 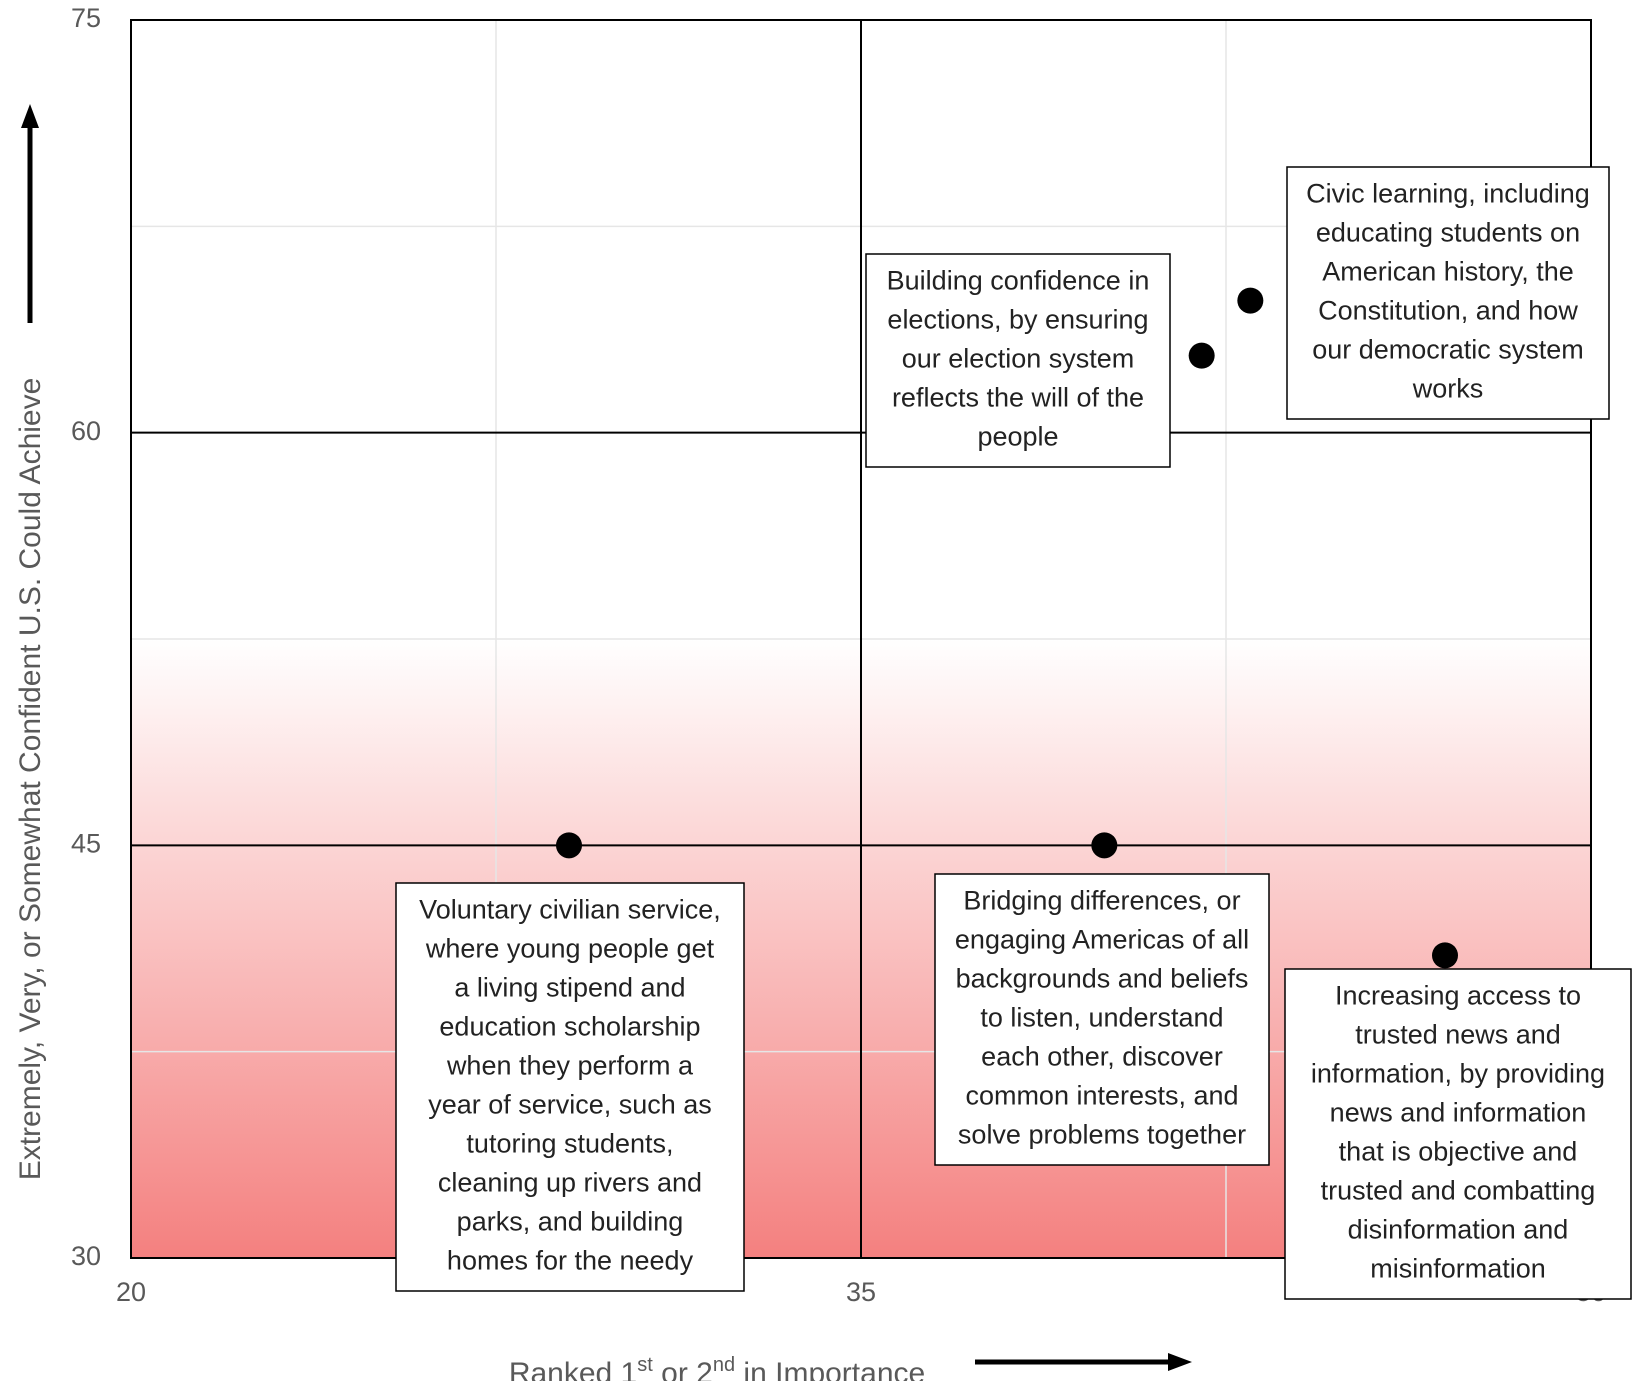 What do you see at coordinates (1018, 281) in the screenshot?
I see `annotation-text-line: Building confidence in` at bounding box center [1018, 281].